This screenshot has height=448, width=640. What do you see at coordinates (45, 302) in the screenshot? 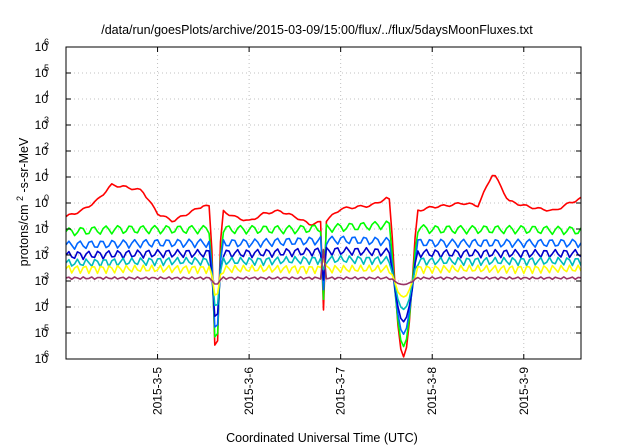
I see `y-tick-exponent: -4` at bounding box center [45, 302].